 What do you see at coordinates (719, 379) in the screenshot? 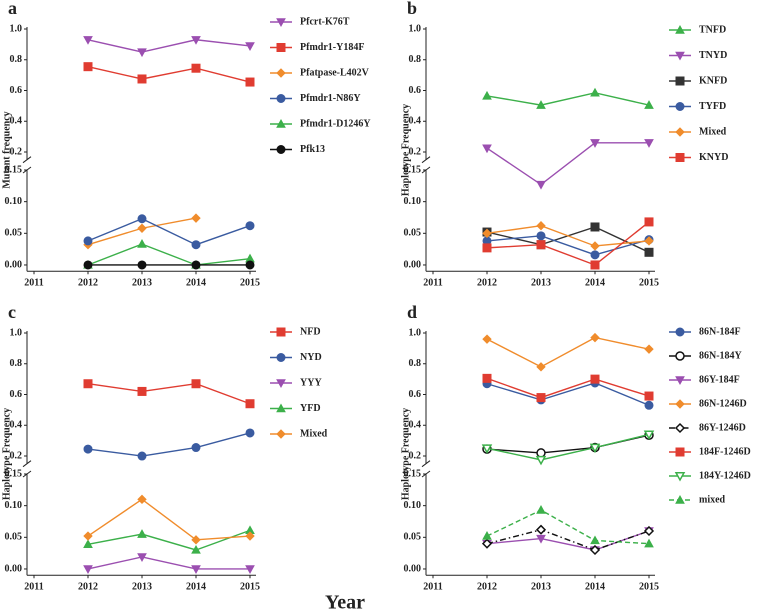
I see `legend-label: 86Y-184F` at bounding box center [719, 379].